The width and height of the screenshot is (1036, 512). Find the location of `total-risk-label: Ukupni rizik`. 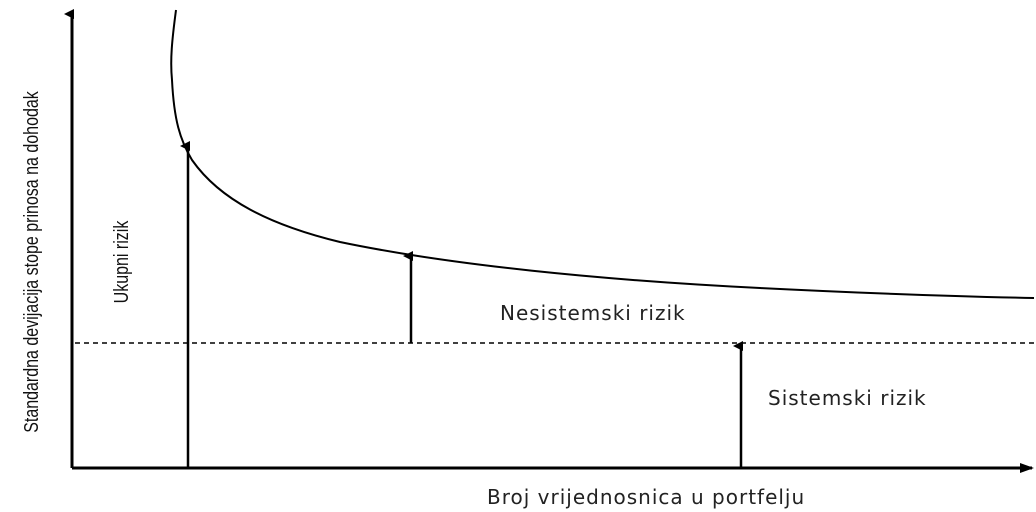

total-risk-label: Ukupni rizik is located at coordinates (121, 262).